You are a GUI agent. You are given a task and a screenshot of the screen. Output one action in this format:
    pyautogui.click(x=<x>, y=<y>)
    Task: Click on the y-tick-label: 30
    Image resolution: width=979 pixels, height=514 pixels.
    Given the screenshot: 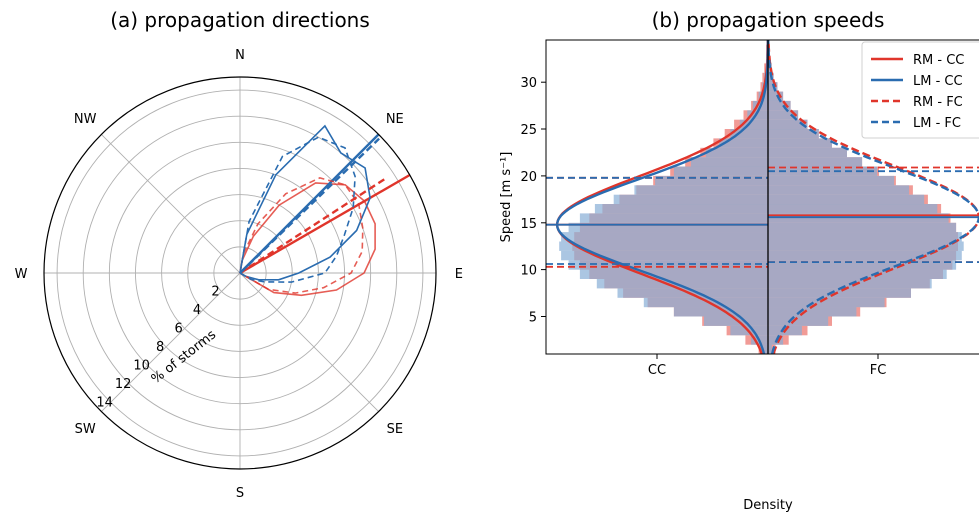 What is the action you would take?
    pyautogui.click(x=528, y=83)
    